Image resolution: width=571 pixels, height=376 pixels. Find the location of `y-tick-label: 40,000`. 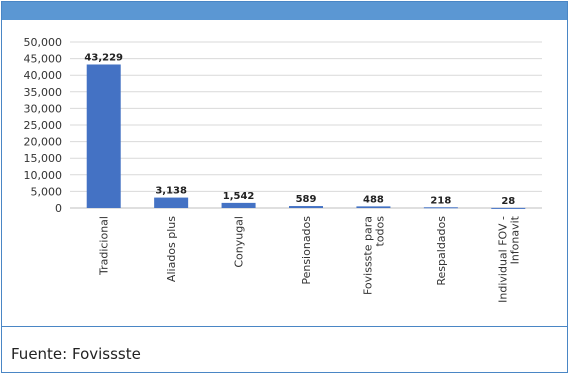

y-tick-label: 40,000 is located at coordinates (43, 75).